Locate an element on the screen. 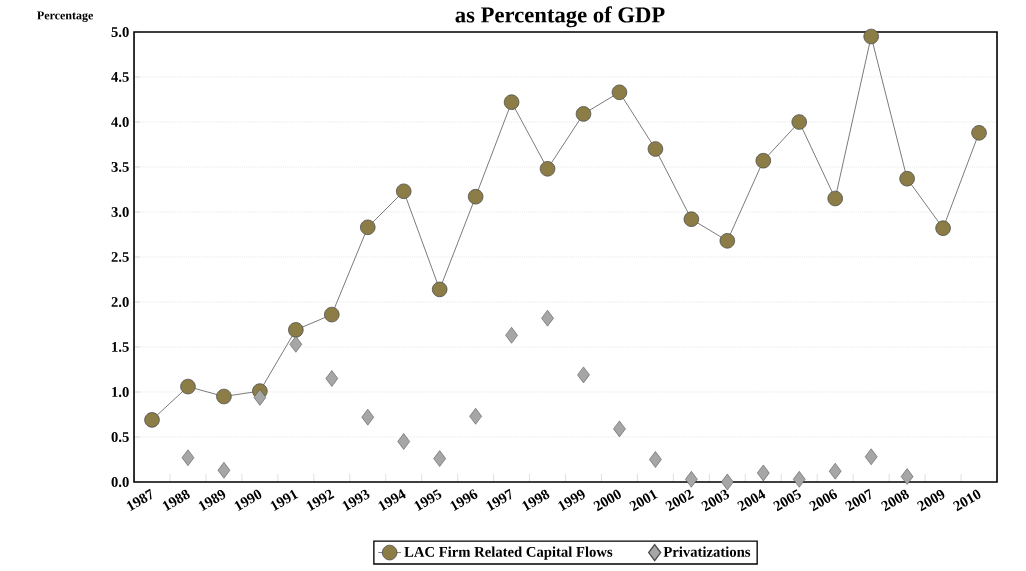 This screenshot has width=1026, height=571. x-tick-label: 2008 is located at coordinates (895, 500).